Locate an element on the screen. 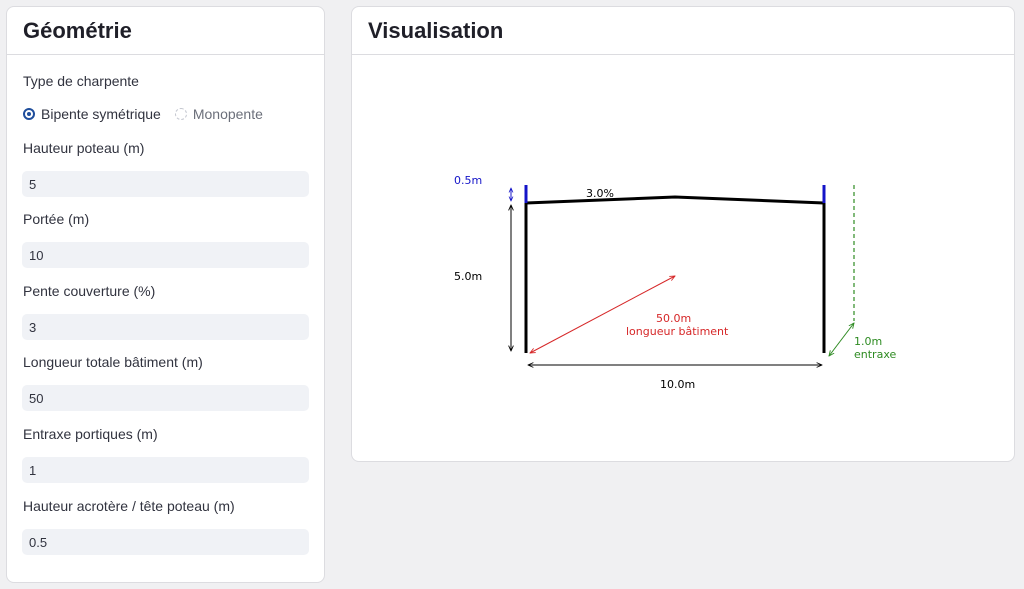 This screenshot has height=589, width=1024. roof-type-label: Type de charpente is located at coordinates (81, 81).